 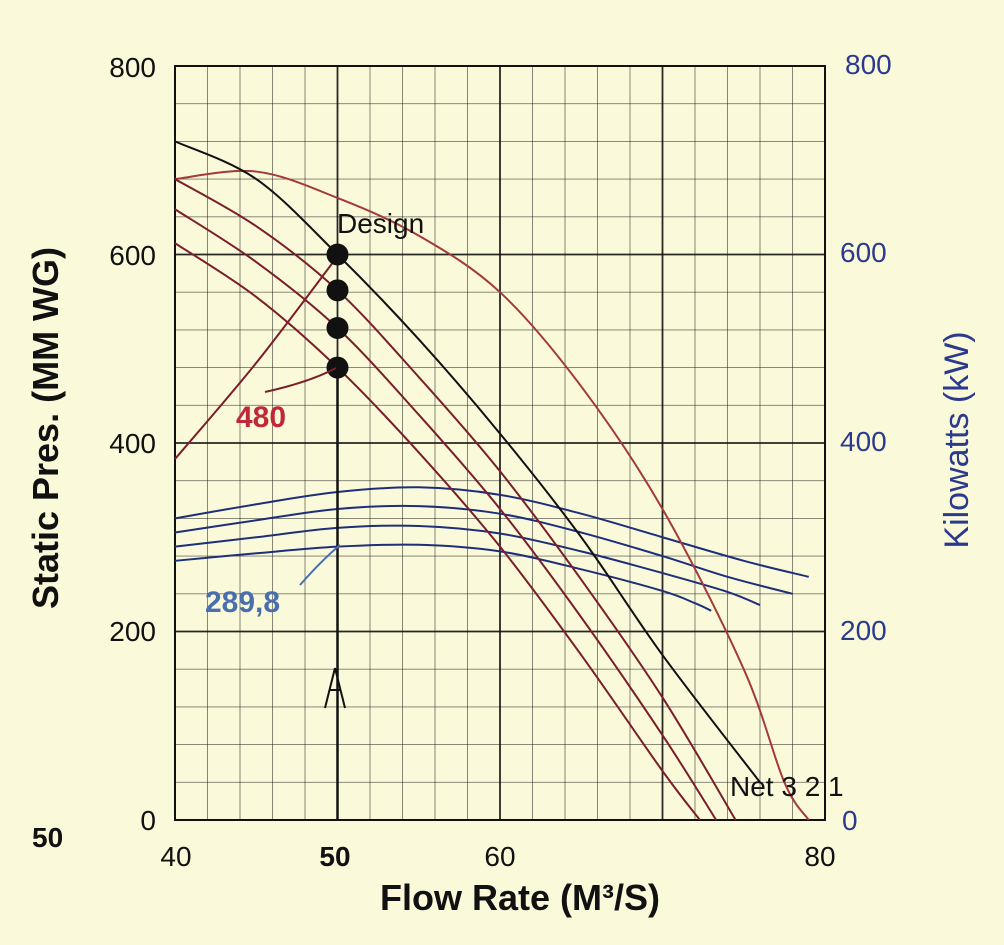 What do you see at coordinates (45, 428) in the screenshot?
I see `y-left-axis-label: Static Pres. (MM WG)` at bounding box center [45, 428].